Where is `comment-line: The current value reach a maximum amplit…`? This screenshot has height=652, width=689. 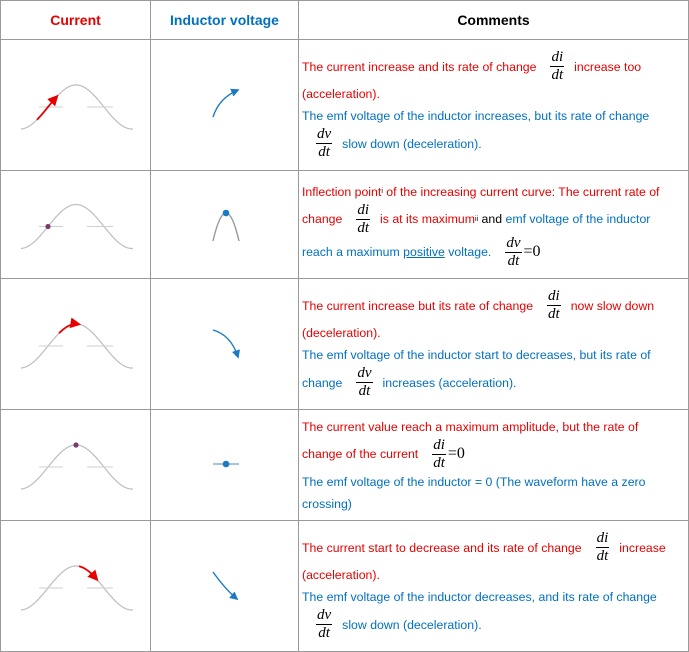
comment-line: The current value reach a maximum amplit… is located at coordinates (493, 427).